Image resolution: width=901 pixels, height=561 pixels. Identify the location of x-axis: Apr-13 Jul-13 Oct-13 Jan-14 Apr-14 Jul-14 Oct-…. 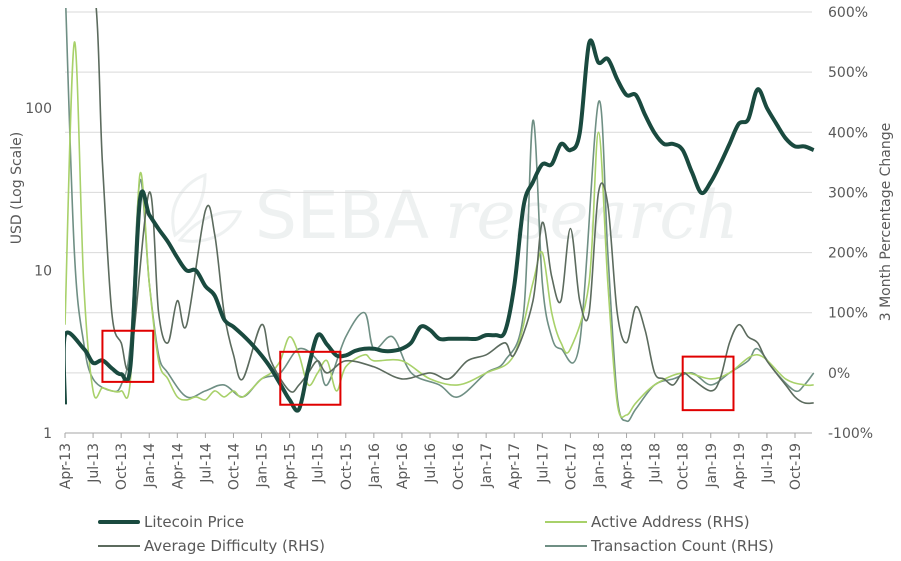
(435, 461).